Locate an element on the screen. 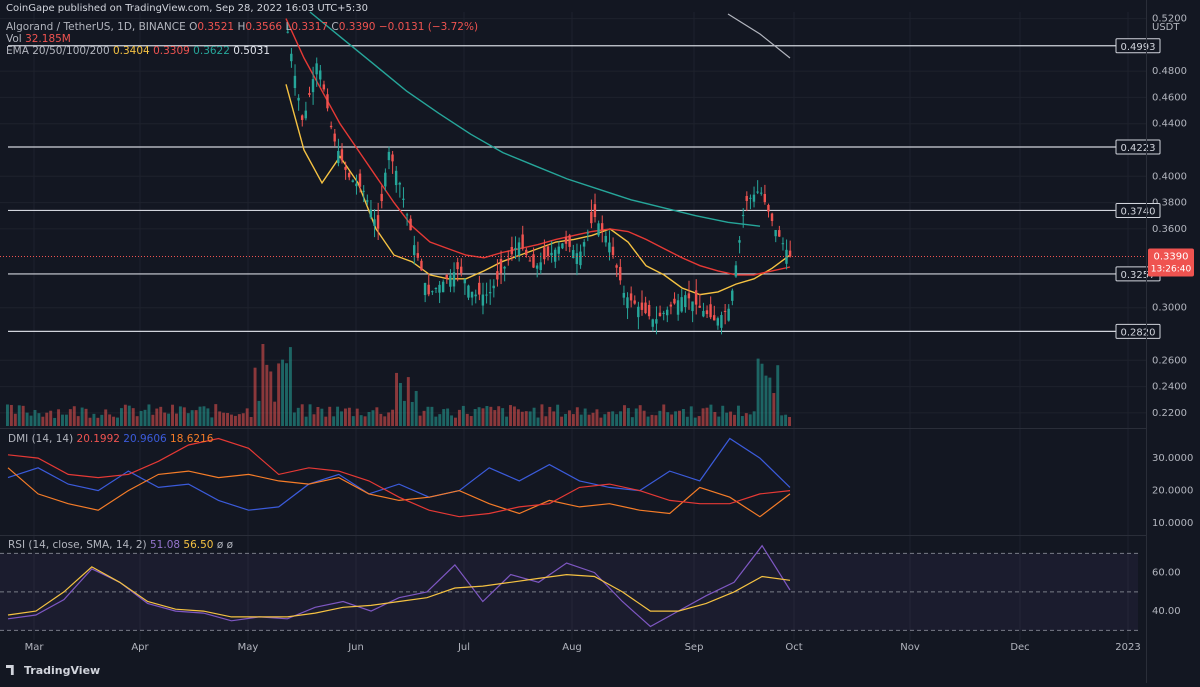 The height and width of the screenshot is (687, 1200). x-tick-label-jun: Jun is located at coordinates (355, 647).